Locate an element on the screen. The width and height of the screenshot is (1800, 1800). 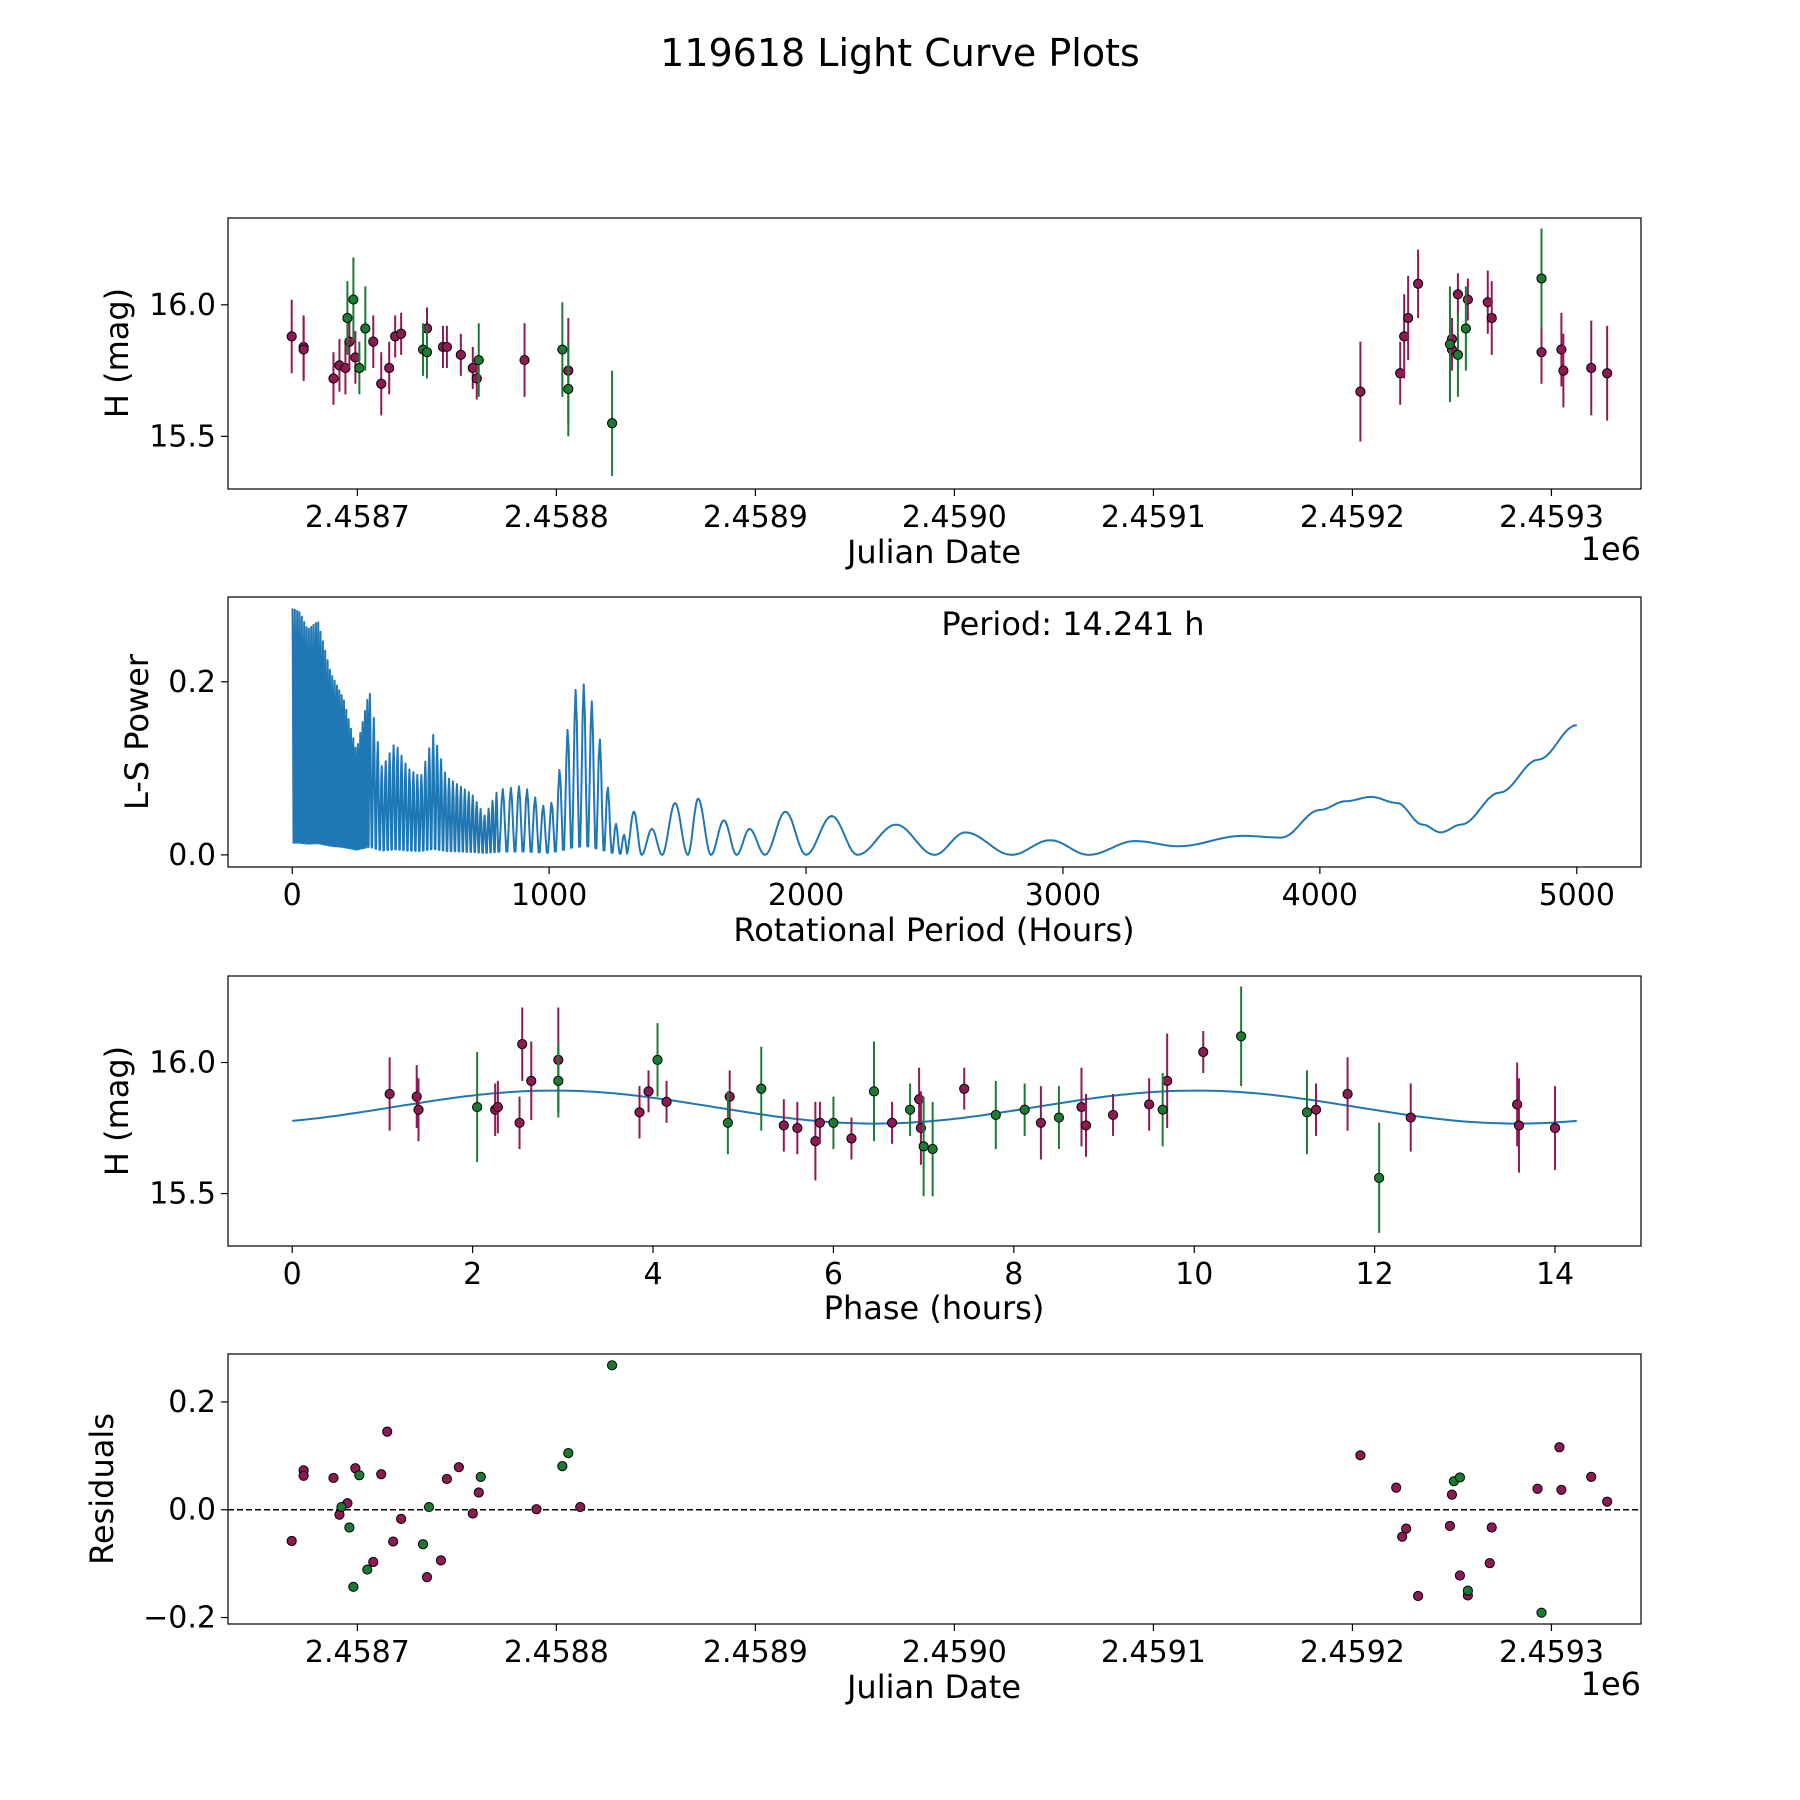
res-x-tick-label: 2.4587 is located at coordinates (357, 1652).